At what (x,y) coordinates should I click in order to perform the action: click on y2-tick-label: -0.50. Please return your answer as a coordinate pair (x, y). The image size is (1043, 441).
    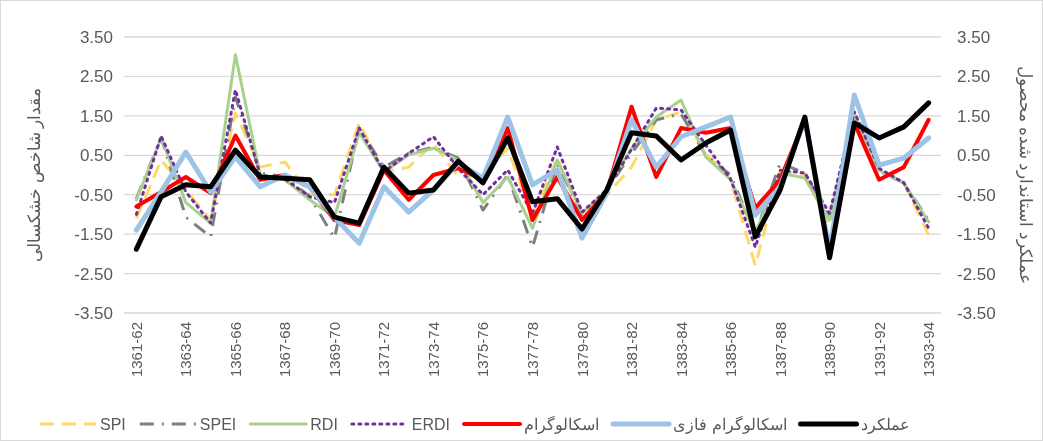
    Looking at the image, I should click on (976, 195).